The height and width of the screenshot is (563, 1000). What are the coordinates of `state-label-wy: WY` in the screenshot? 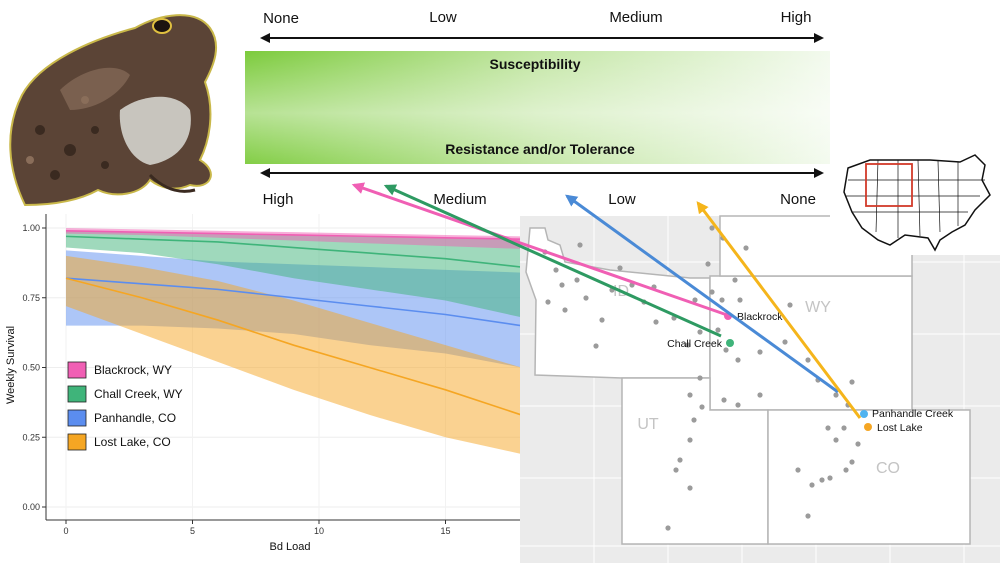 It's located at (818, 307).